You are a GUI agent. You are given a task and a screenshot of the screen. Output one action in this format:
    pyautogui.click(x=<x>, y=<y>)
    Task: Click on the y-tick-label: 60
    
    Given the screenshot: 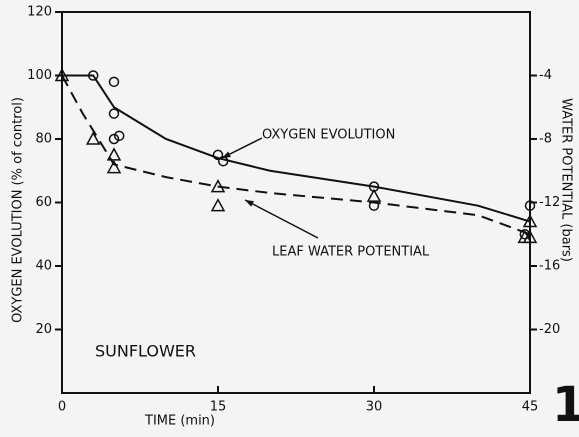 What is the action you would take?
    pyautogui.click(x=43, y=202)
    